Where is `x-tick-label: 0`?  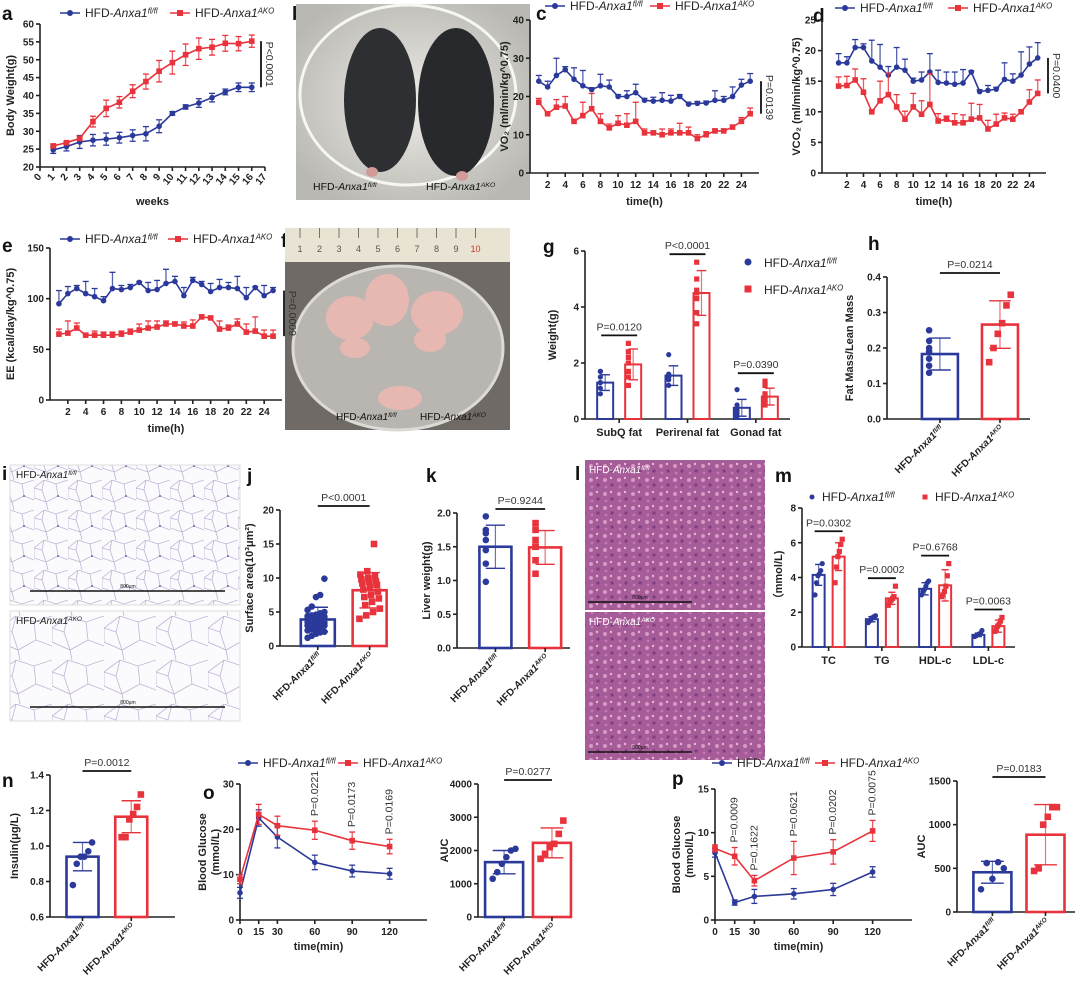
x-tick-label: 0 is located at coordinates (38, 178).